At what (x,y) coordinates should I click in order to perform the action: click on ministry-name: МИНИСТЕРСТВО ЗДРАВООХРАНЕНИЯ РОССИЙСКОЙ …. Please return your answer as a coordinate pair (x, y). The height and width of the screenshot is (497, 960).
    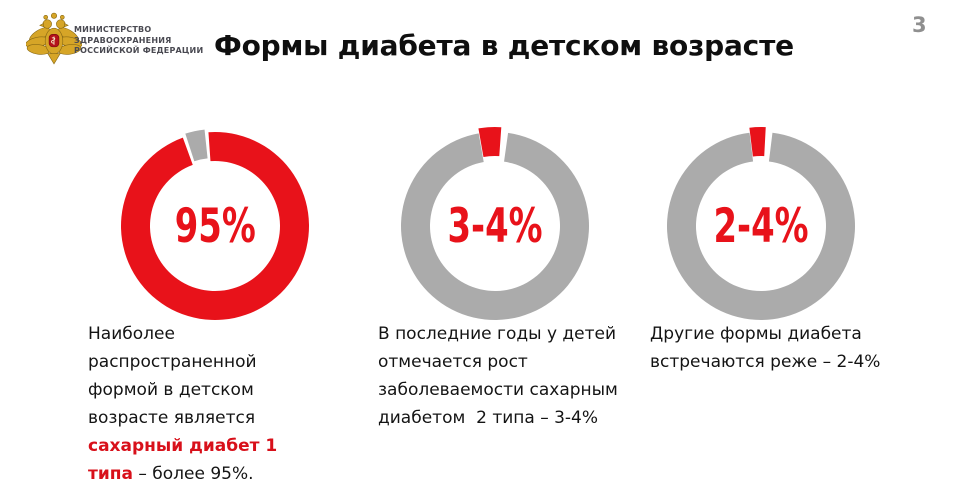
    Looking at the image, I should click on (138, 41).